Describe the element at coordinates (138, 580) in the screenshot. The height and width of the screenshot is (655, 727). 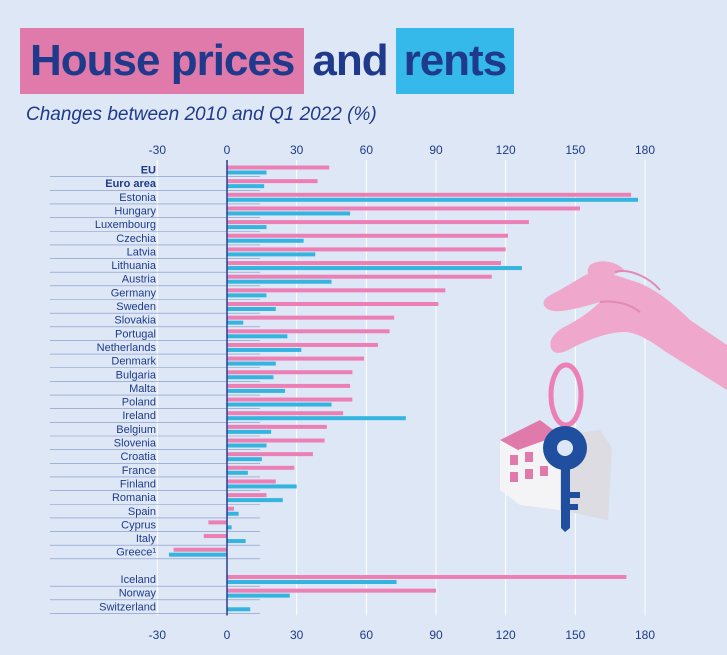
I see `category-label: Iceland` at that location.